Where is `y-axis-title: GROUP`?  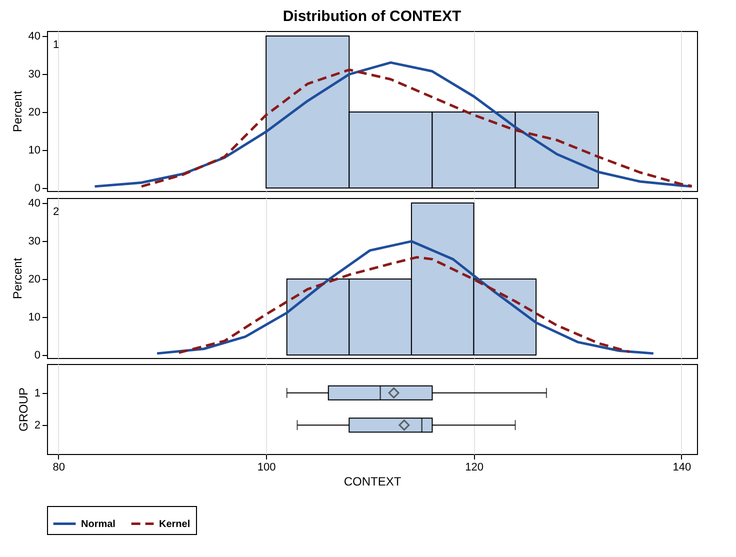 y-axis-title: GROUP is located at coordinates (23, 409).